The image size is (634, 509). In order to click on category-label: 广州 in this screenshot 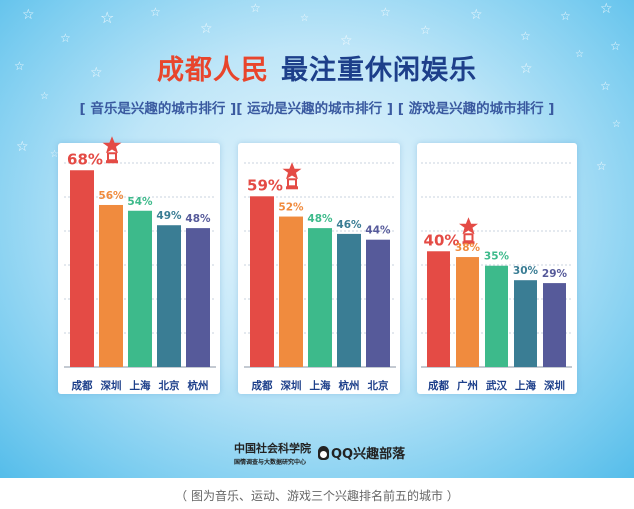, I will do `click(467, 385)`.